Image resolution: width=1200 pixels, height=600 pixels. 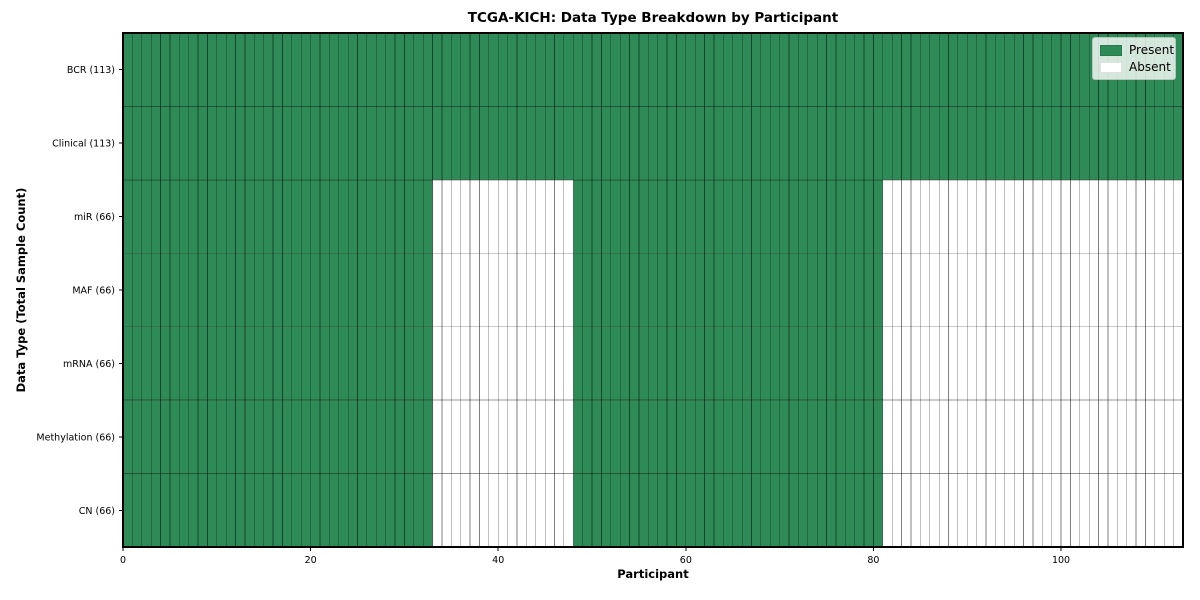 I want to click on absent-swatch-icon, so click(x=1111, y=67).